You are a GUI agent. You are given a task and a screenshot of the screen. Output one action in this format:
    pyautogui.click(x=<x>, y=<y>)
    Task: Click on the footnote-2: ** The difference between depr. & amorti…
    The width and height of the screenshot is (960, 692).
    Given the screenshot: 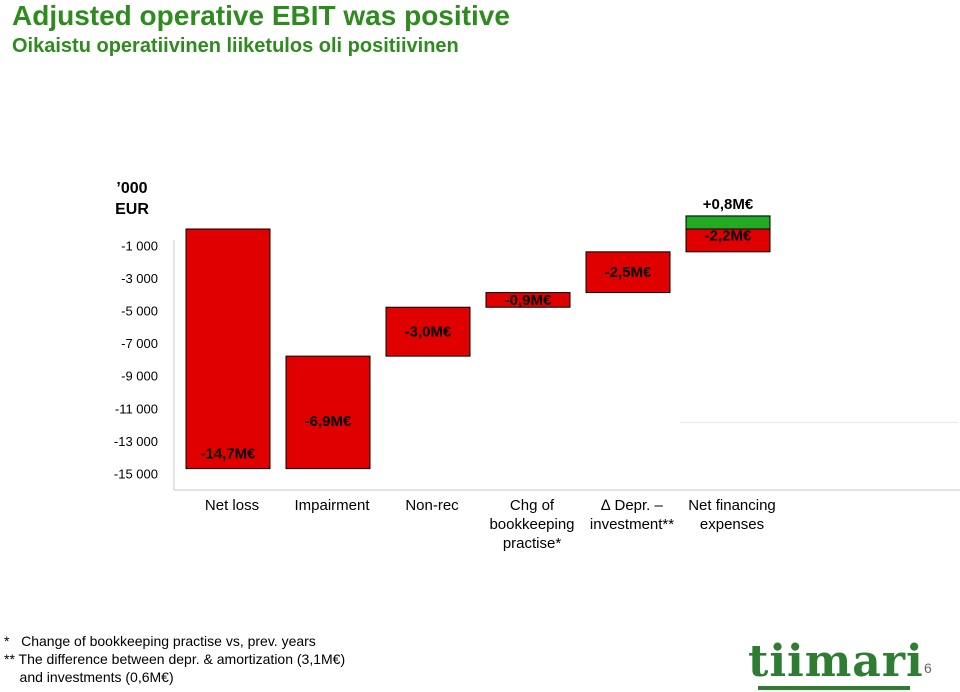 What is the action you would take?
    pyautogui.click(x=175, y=659)
    